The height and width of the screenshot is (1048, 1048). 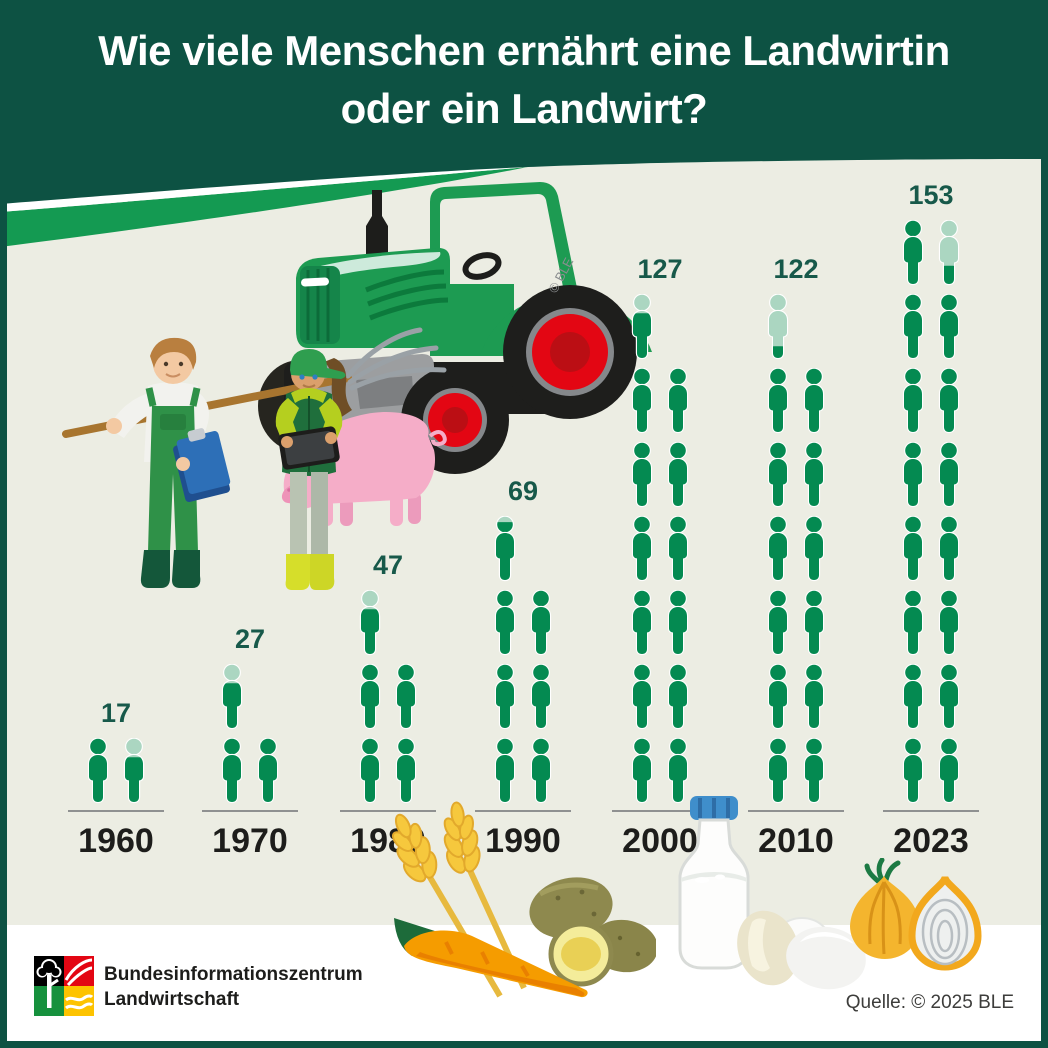 What do you see at coordinates (250, 841) in the screenshot?
I see `year-label: 1970` at bounding box center [250, 841].